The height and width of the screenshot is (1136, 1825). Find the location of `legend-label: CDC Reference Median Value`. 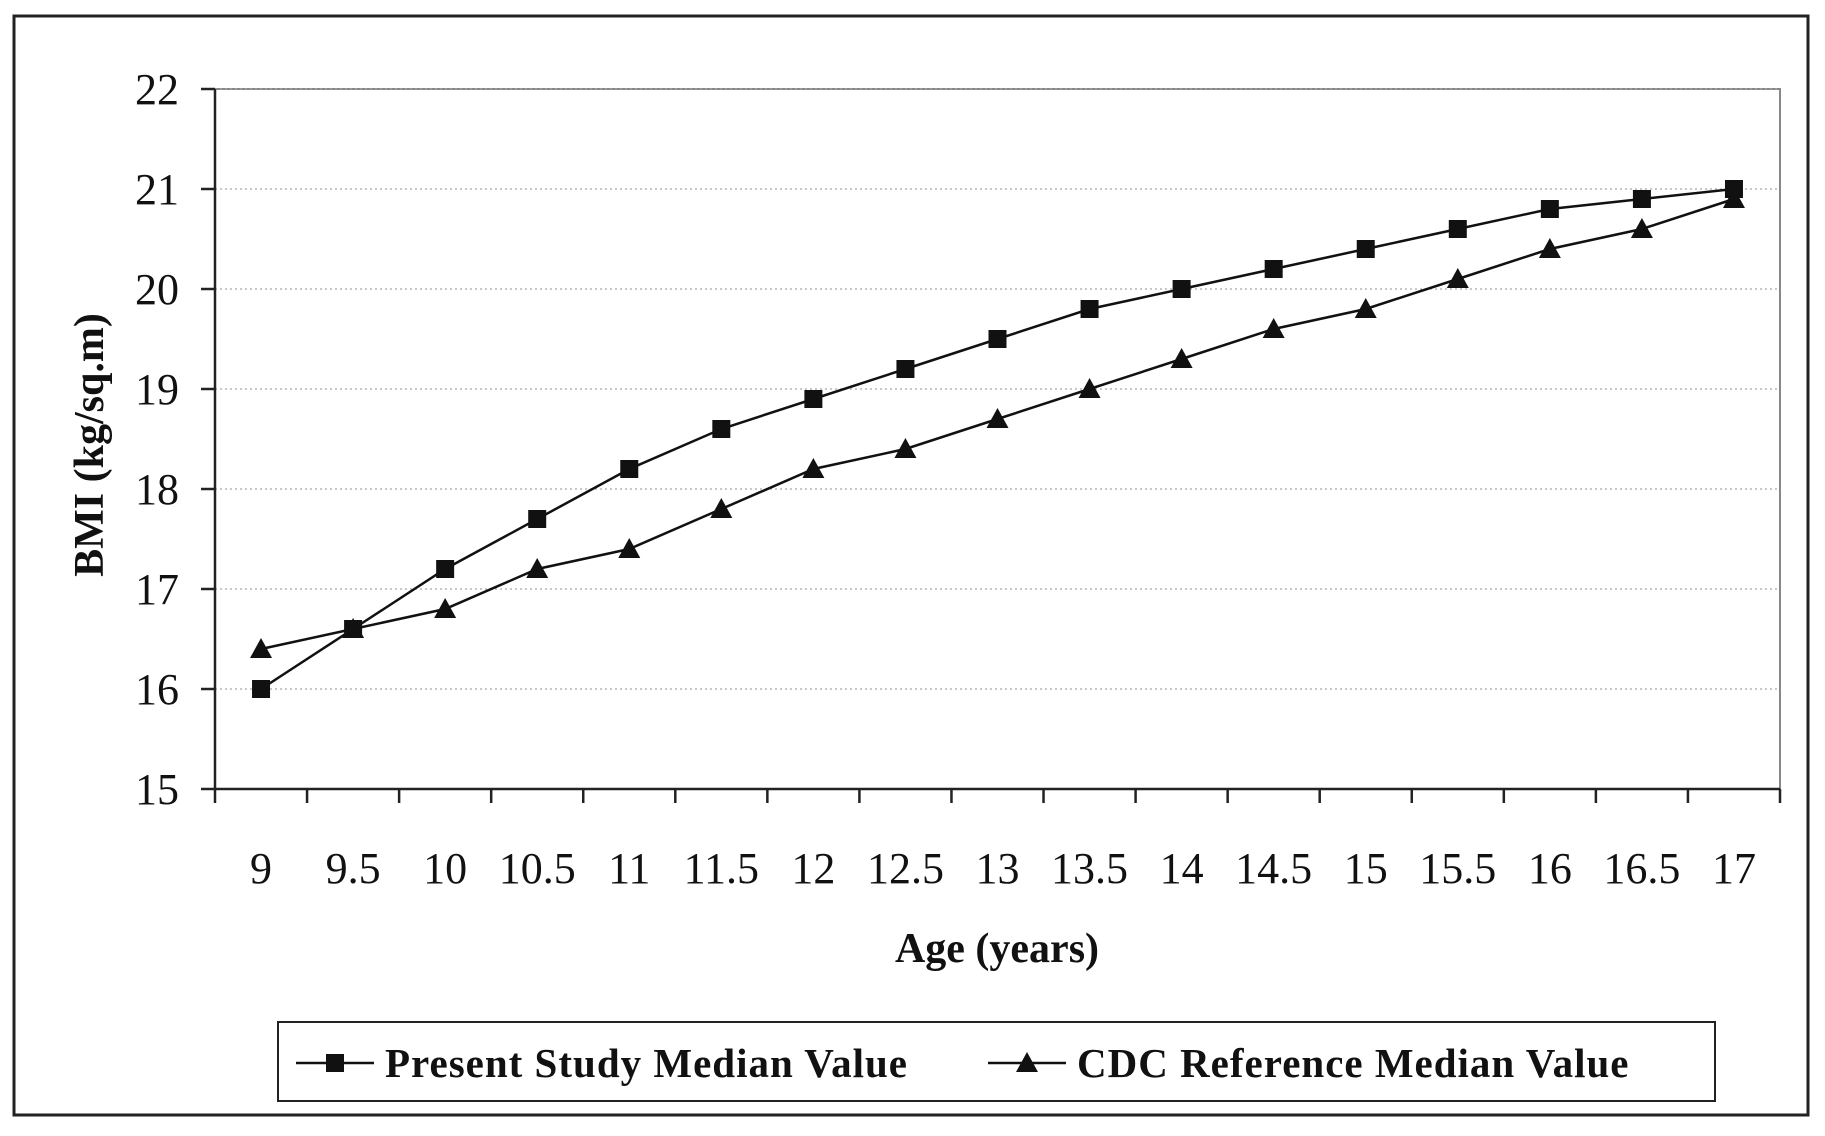

legend-label: CDC Reference Median Value is located at coordinates (1353, 1063).